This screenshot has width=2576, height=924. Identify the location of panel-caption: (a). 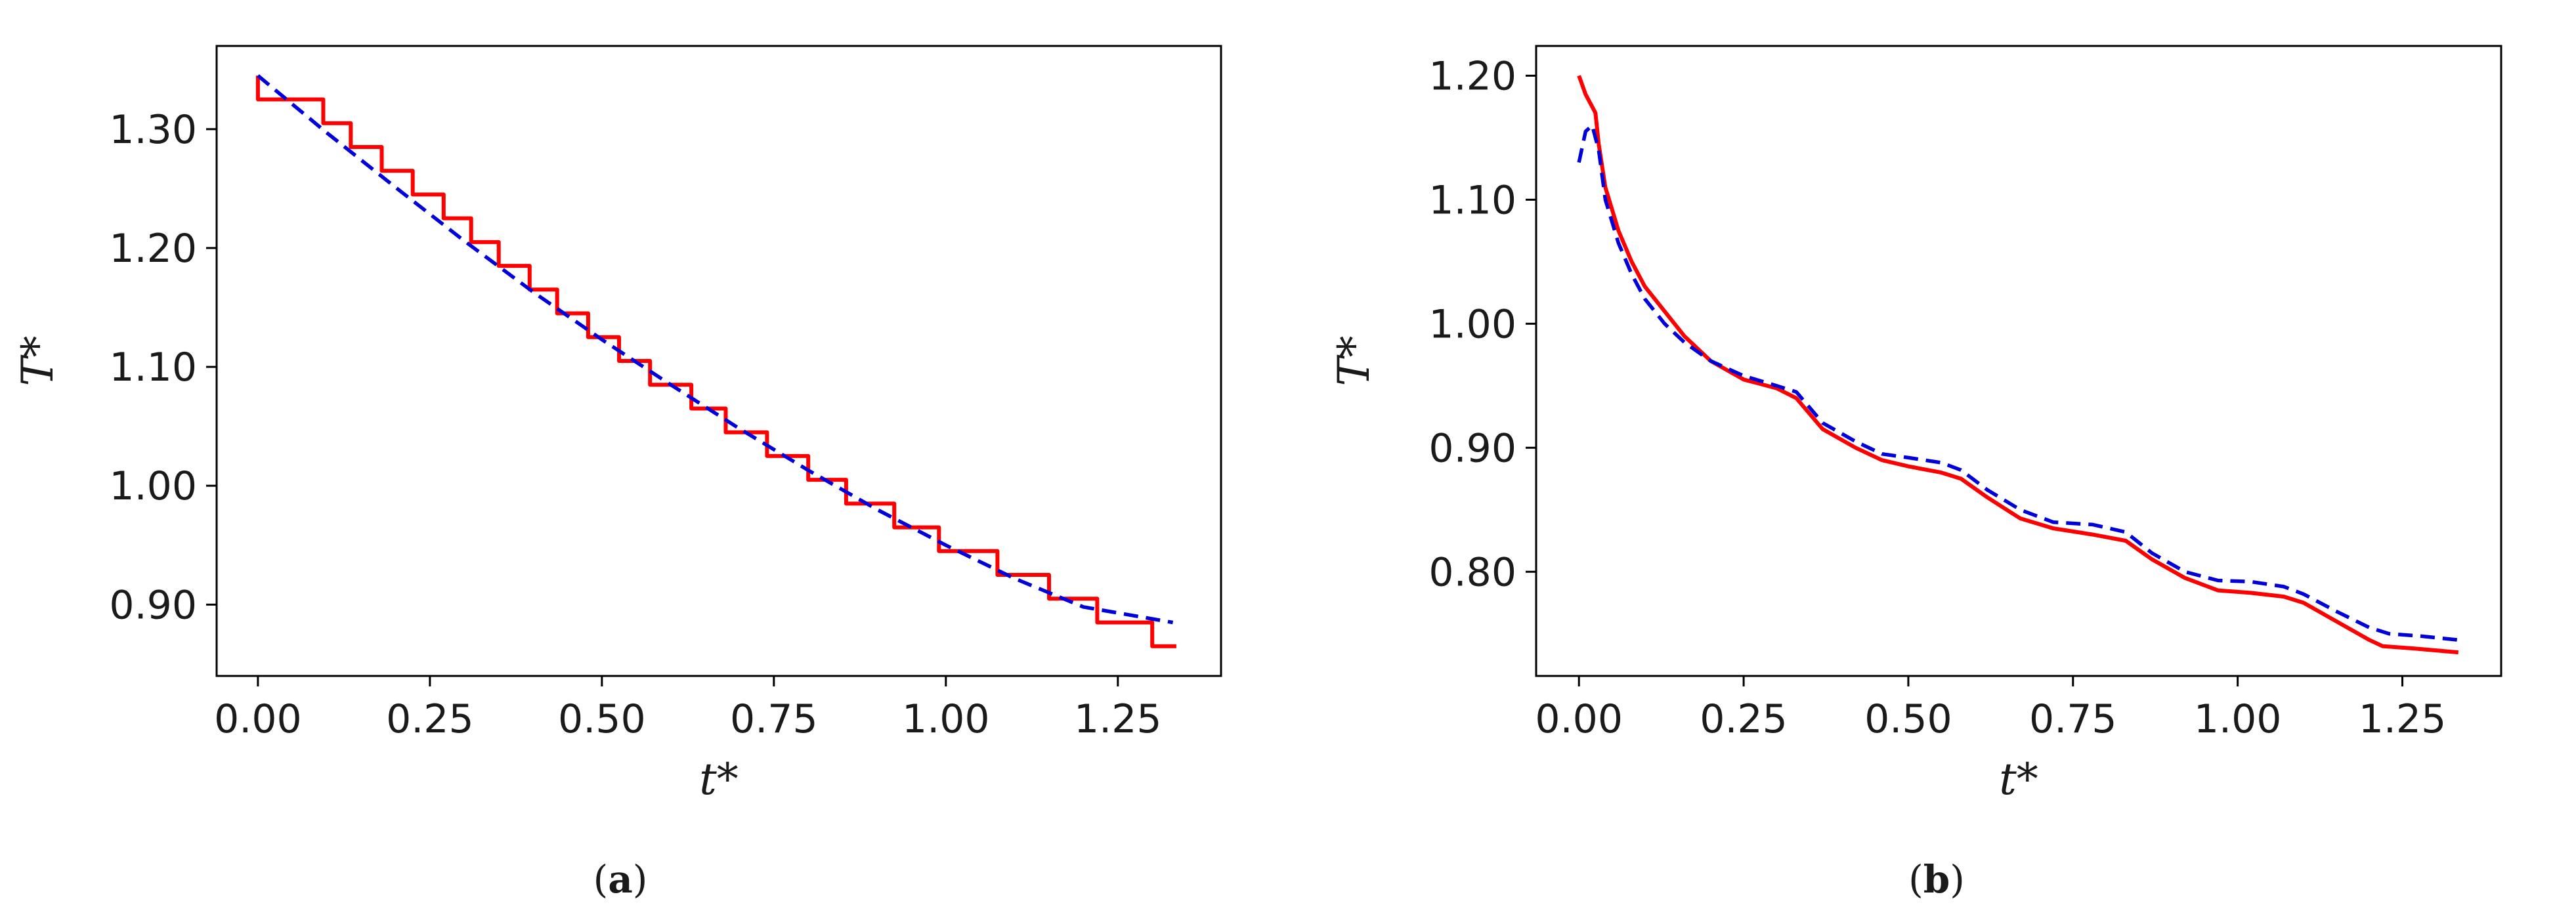
(620, 879).